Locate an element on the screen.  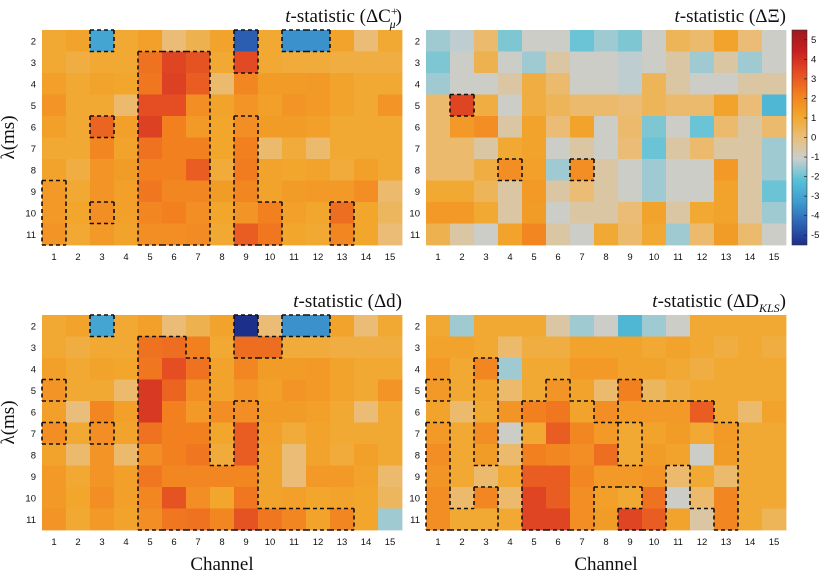
colorbar-tick-label: 1 is located at coordinates (813, 118).